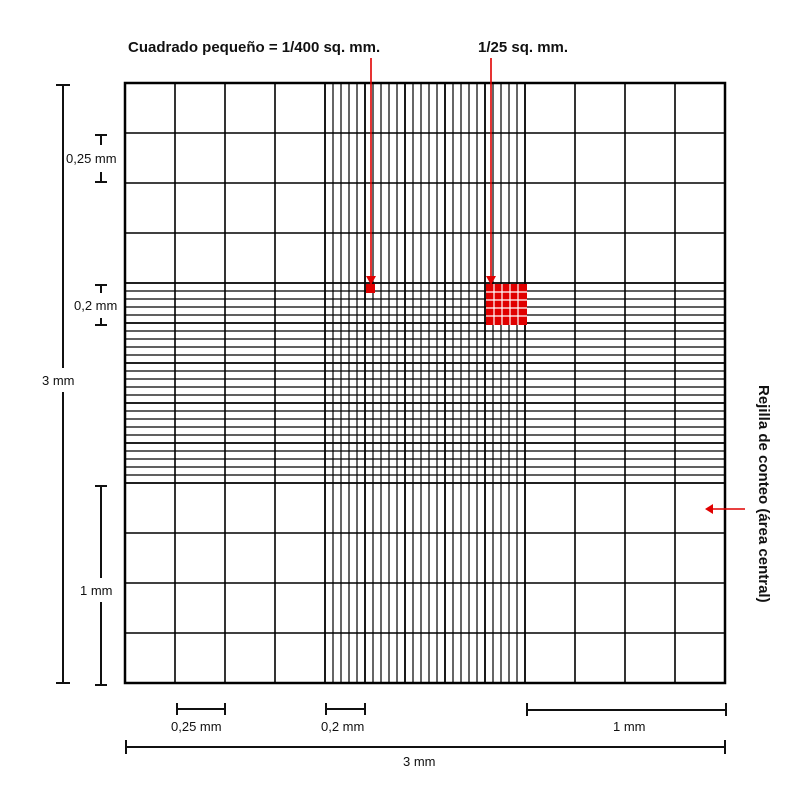 The image size is (801, 801). Describe the element at coordinates (763, 494) in the screenshot. I see `counting-area-label: Rejilla de conteo (área central)` at that location.